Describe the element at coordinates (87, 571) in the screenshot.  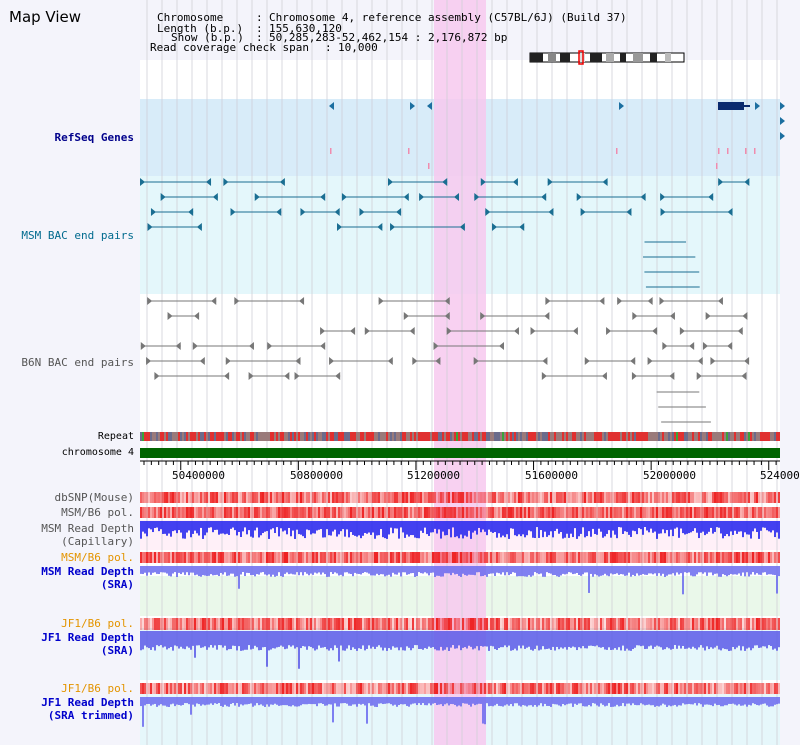
I see `msm-depth-sra-label: MSM Read Depth` at that location.